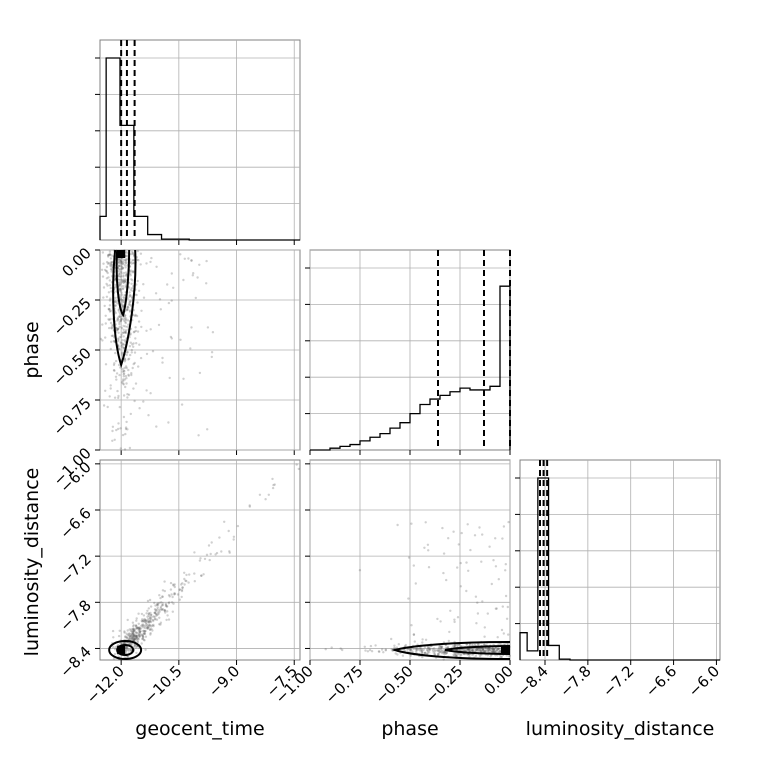 Image resolution: width=760 pixels, height=760 pixels. Describe the element at coordinates (661, 681) in the screenshot. I see `x-tick-label: −6.6` at that location.